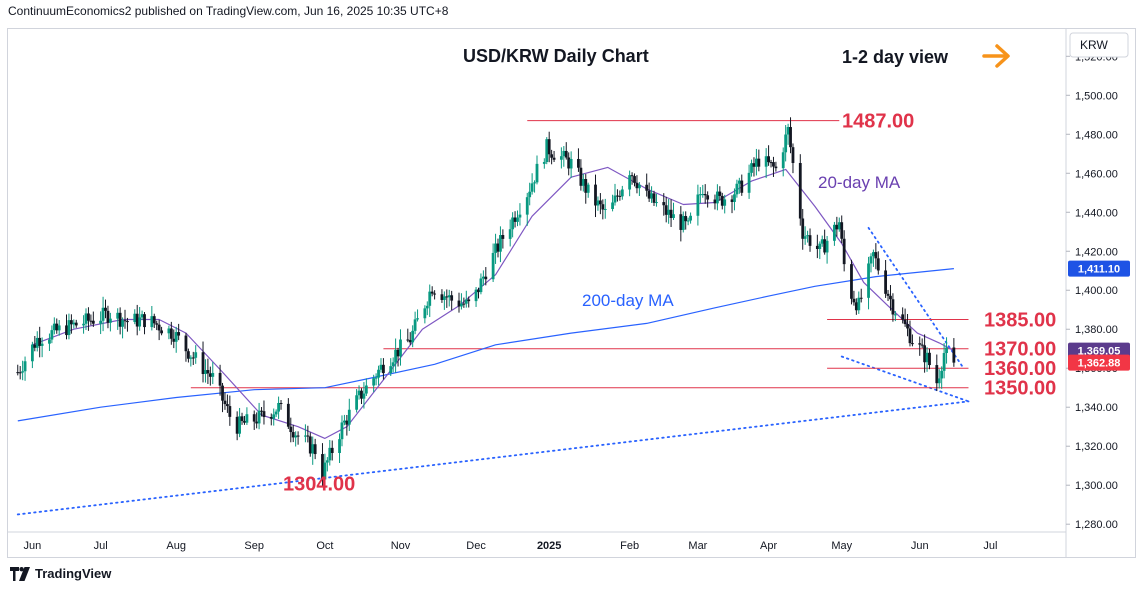 The width and height of the screenshot is (1143, 593). Describe the element at coordinates (401, 546) in the screenshot. I see `x-tick-label: Nov` at that location.